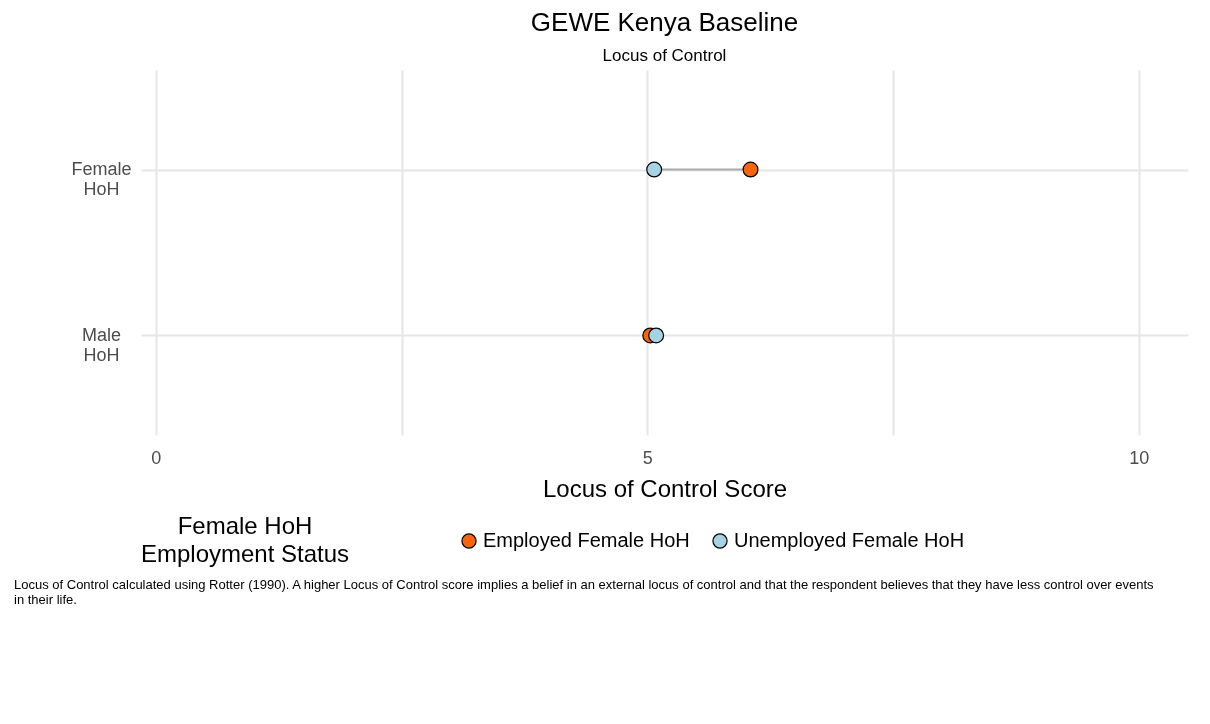 The image size is (1210, 724). What do you see at coordinates (664, 55) in the screenshot?
I see `chart-subtitle: Locus of Control` at bounding box center [664, 55].